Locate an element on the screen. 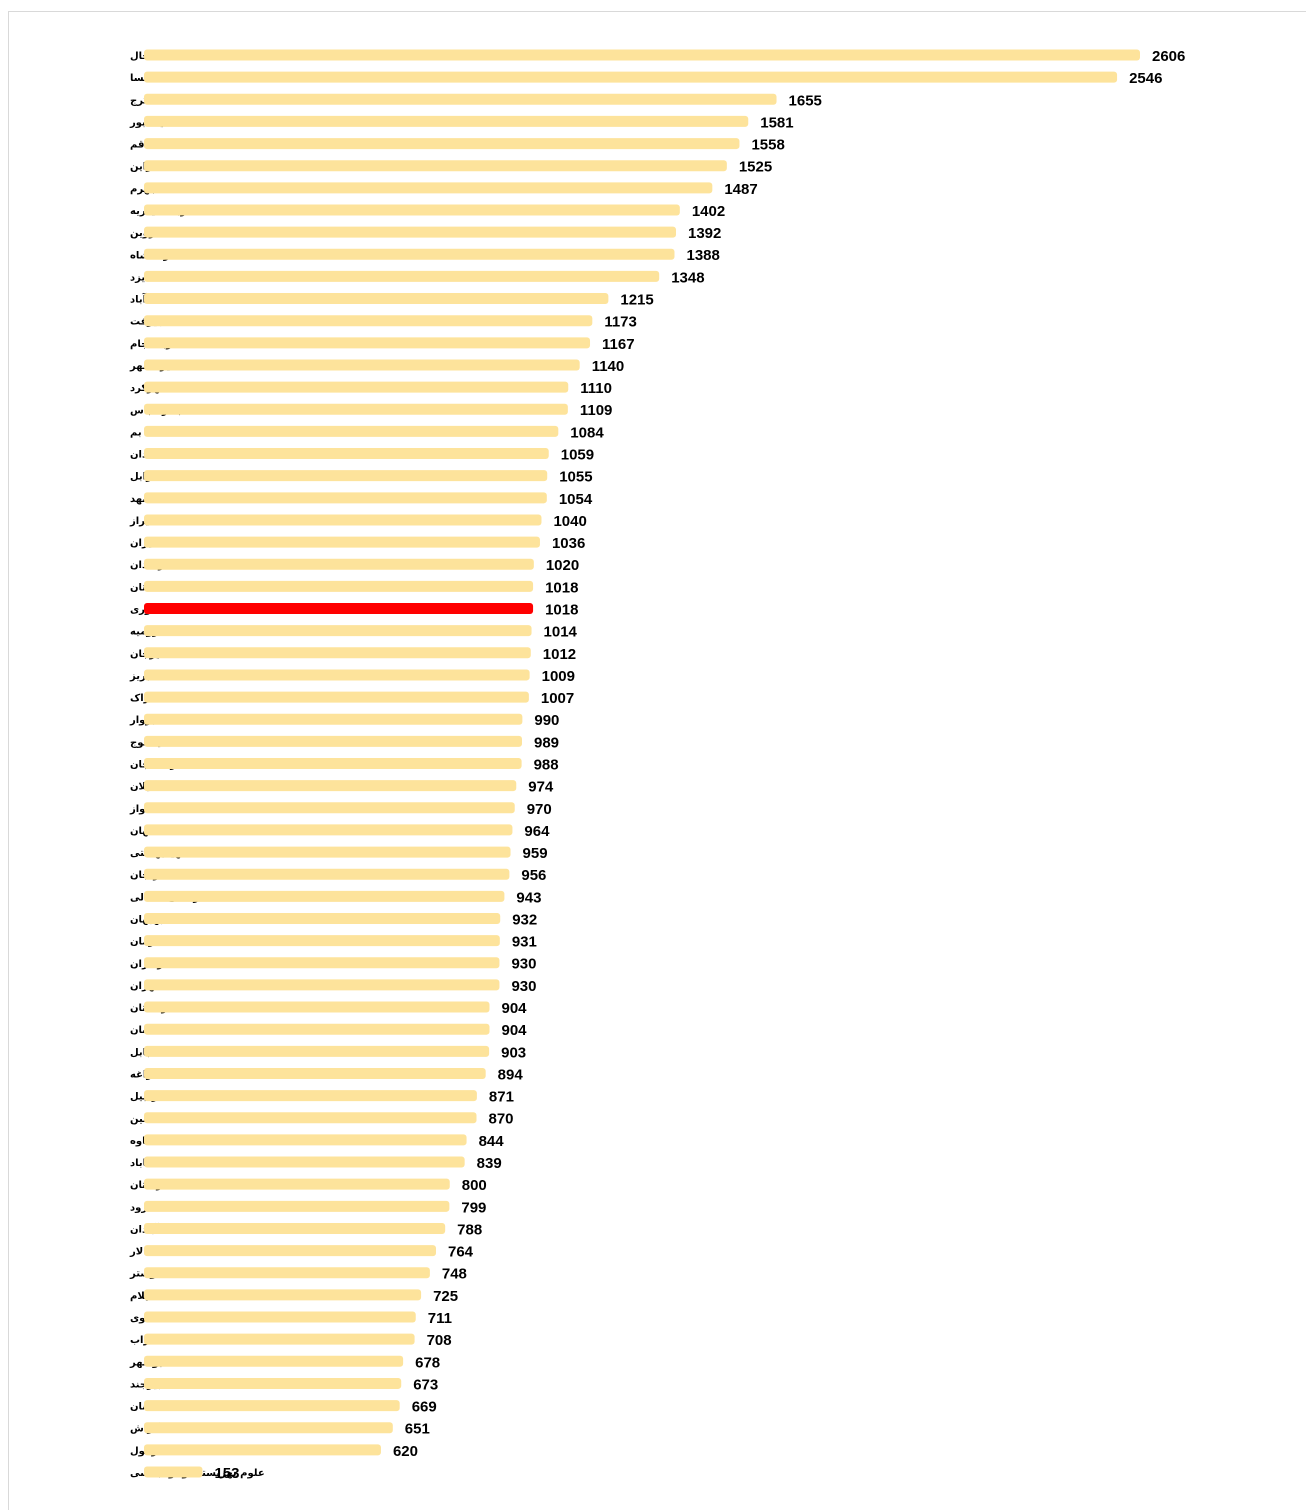 The height and width of the screenshot is (1510, 1306). value-label: 800 is located at coordinates (474, 1185).